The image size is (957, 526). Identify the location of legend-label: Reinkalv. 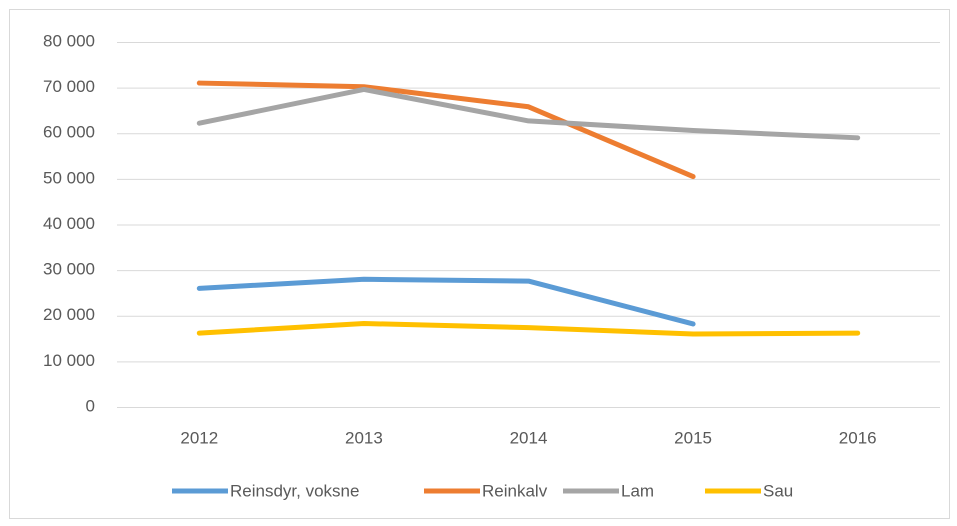
(515, 490).